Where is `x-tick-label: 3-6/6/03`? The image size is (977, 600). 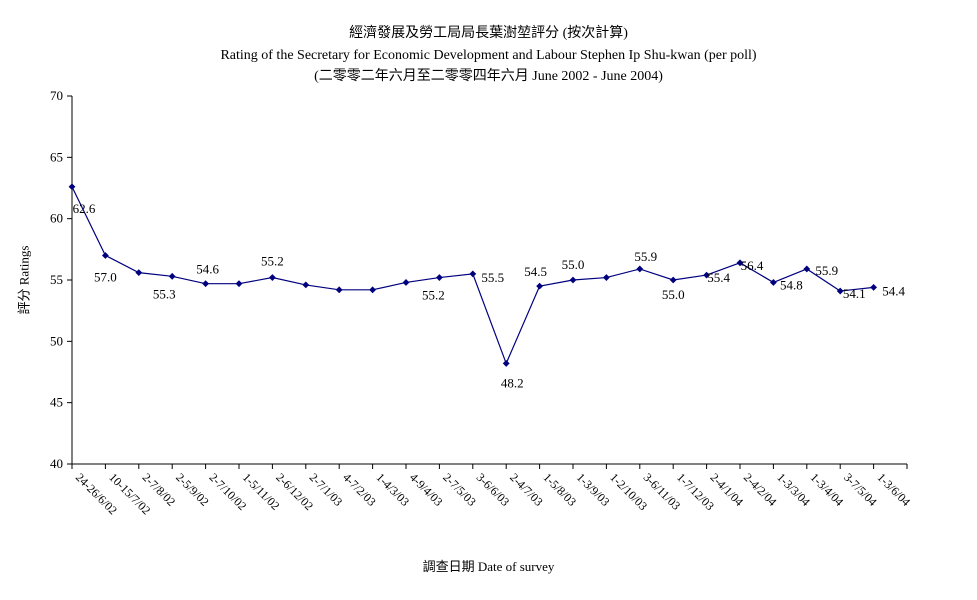
x-tick-label: 3-6/6/03 is located at coordinates (493, 489).